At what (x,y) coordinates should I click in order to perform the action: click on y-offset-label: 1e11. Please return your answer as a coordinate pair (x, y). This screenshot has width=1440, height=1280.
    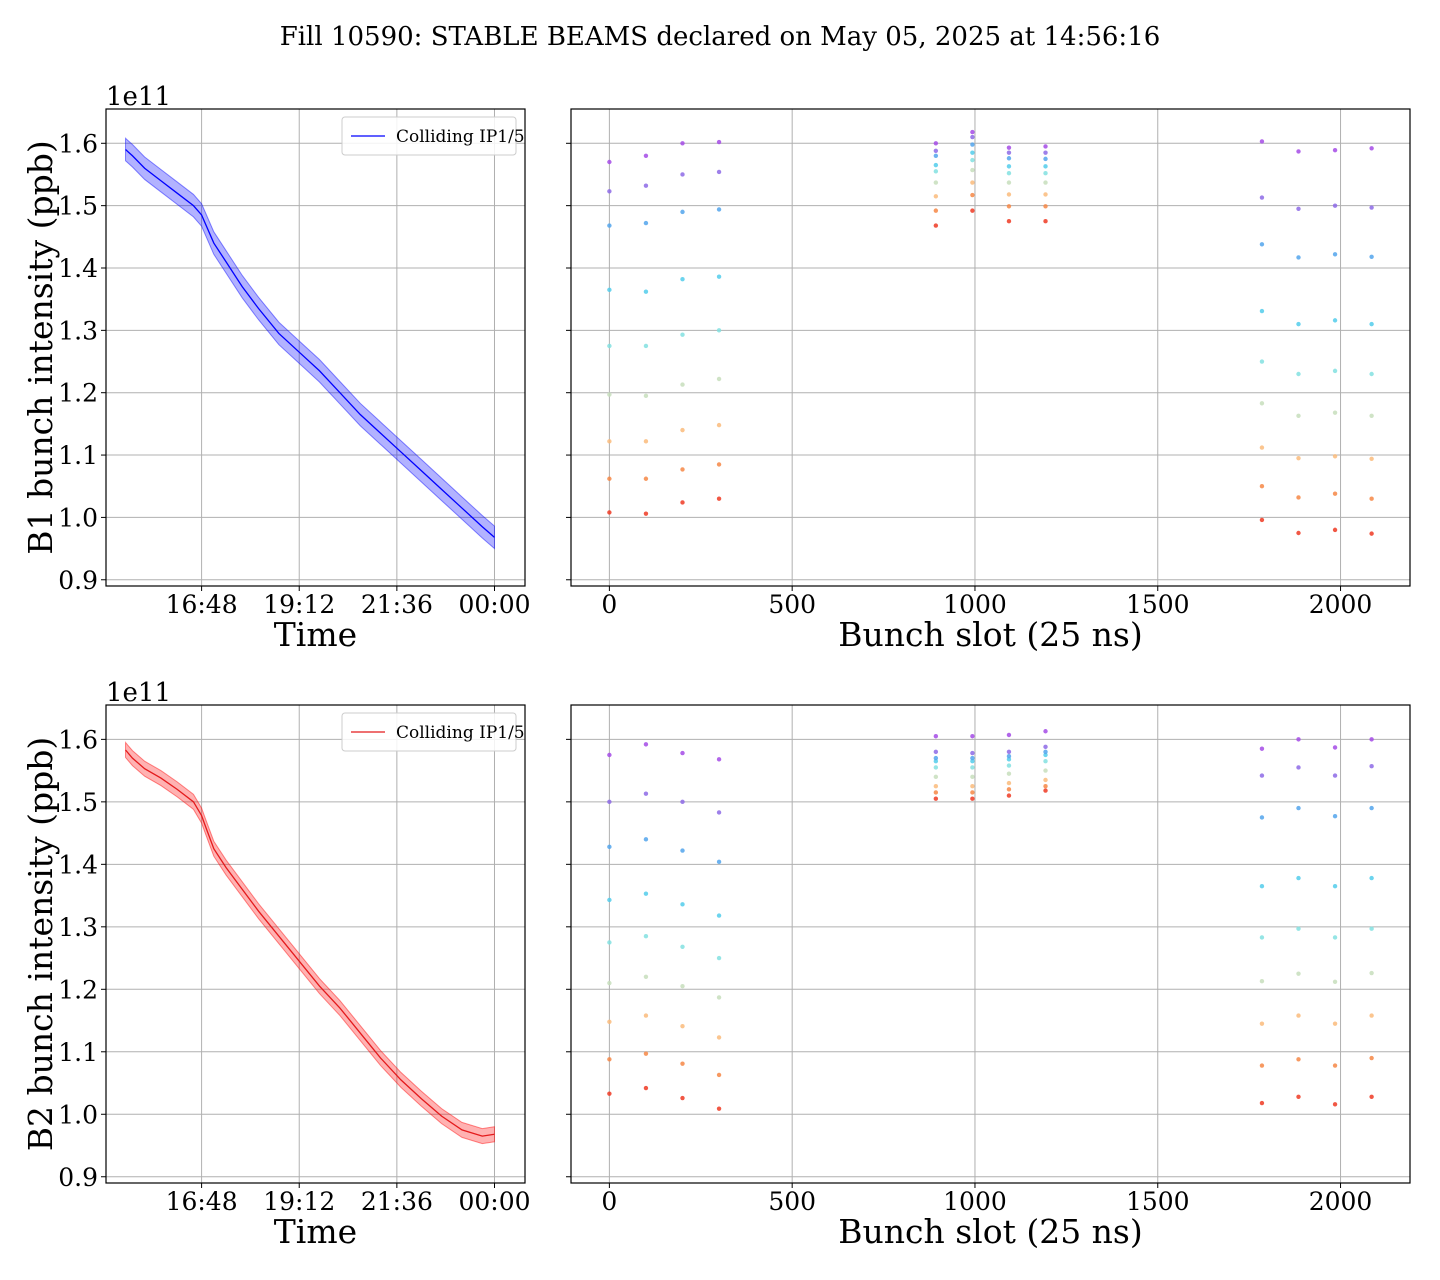
    Looking at the image, I should click on (138, 693).